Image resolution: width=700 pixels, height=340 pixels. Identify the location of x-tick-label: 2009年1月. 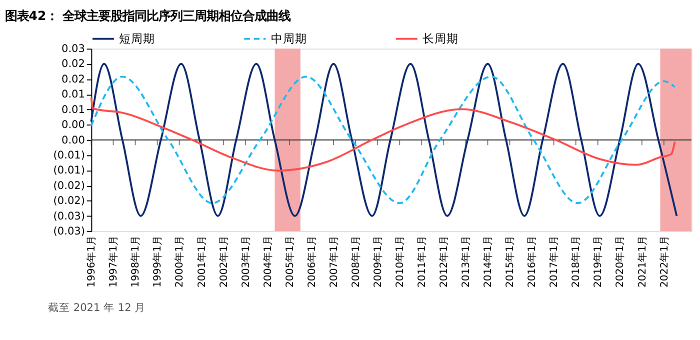
(378, 261).